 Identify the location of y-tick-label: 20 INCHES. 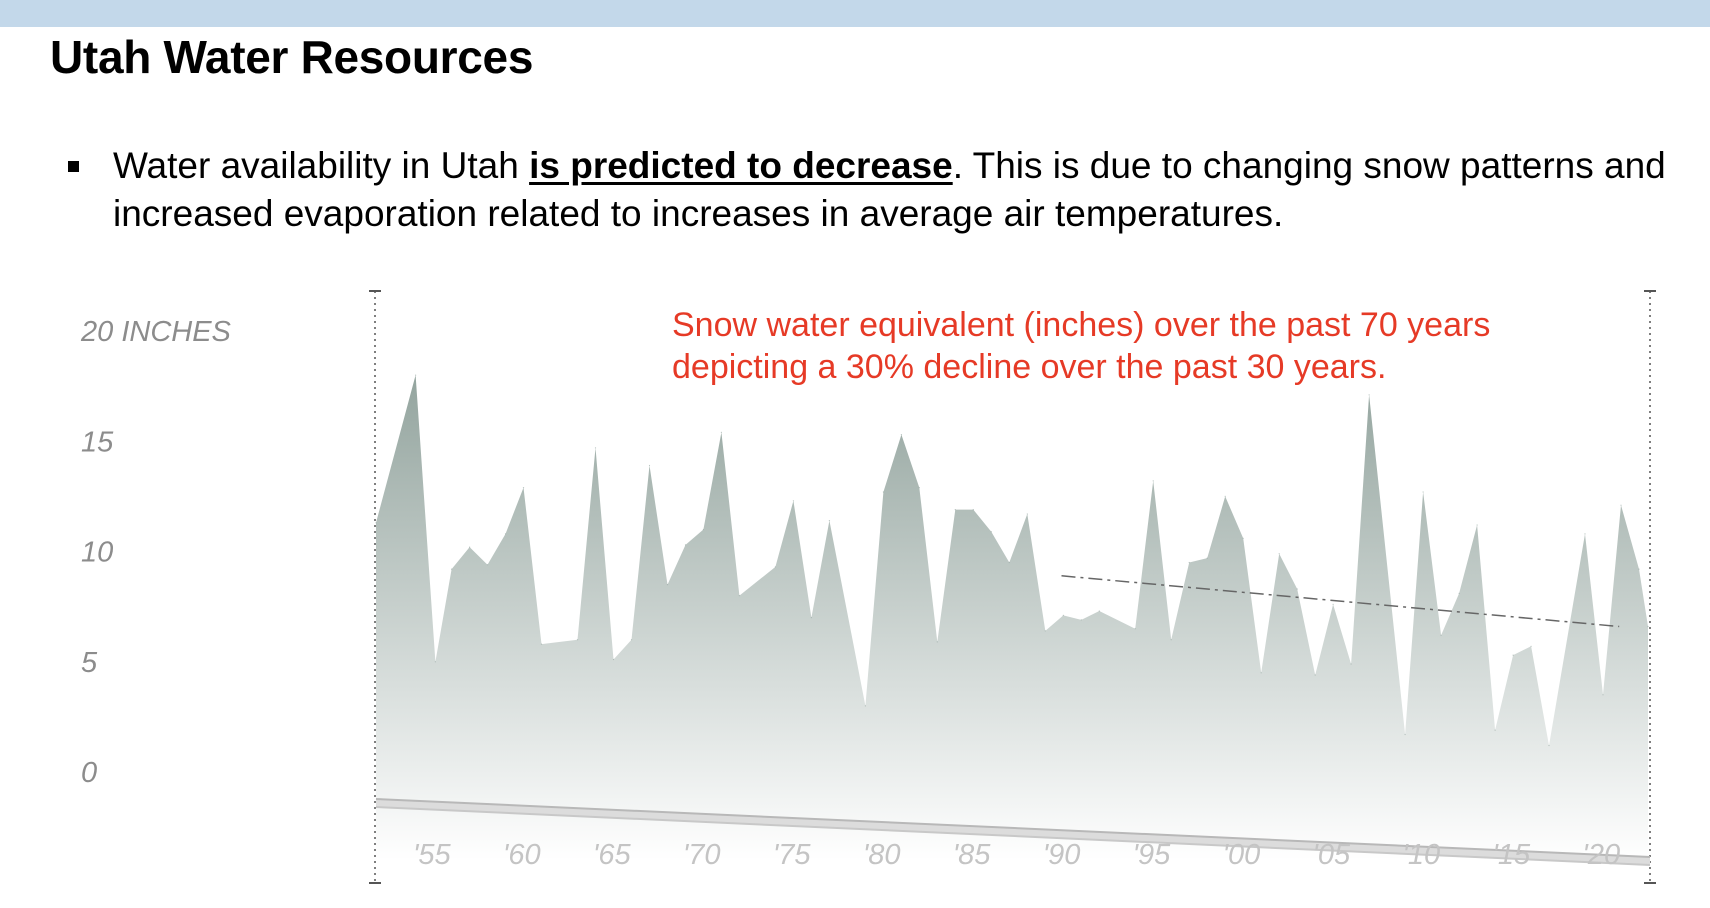
(156, 332).